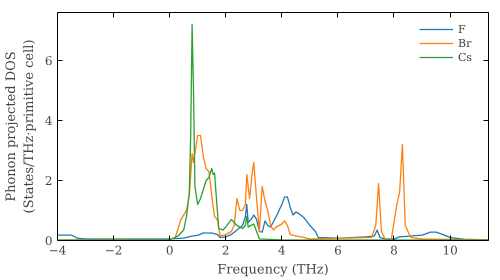 The width and height of the screenshot is (500, 280). What do you see at coordinates (48, 181) in the screenshot?
I see `y-tick-label: 2` at bounding box center [48, 181].